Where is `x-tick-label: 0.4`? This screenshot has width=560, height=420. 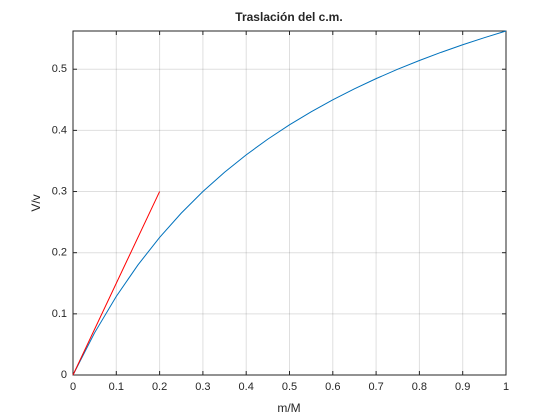
x-tick-label: 0.4 is located at coordinates (246, 387).